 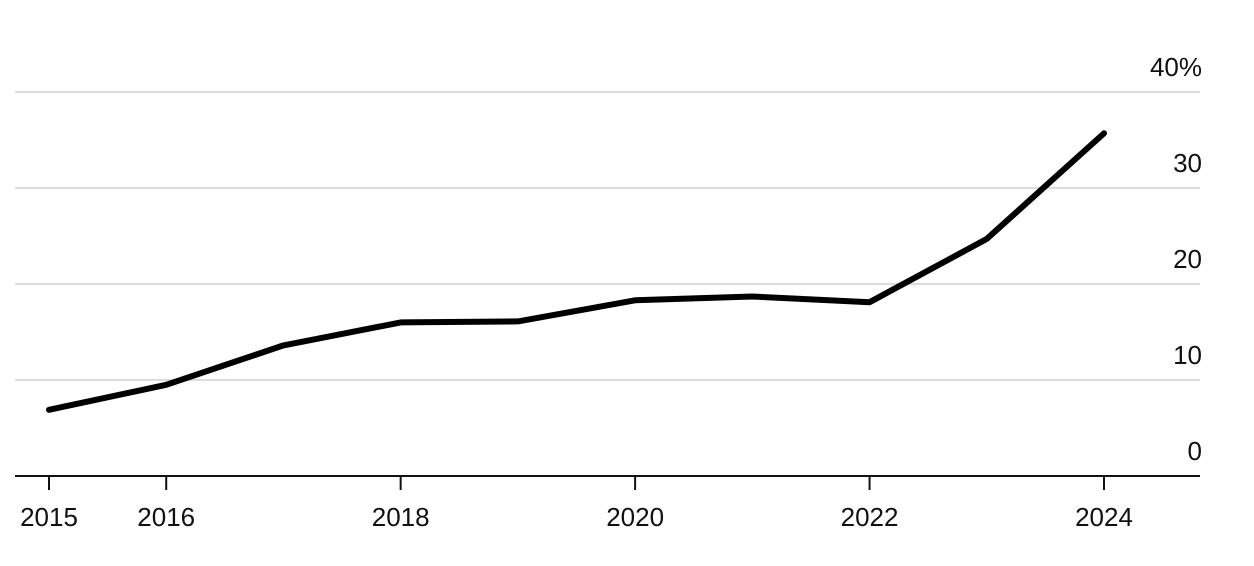 I want to click on x-axis, so click(x=607, y=482).